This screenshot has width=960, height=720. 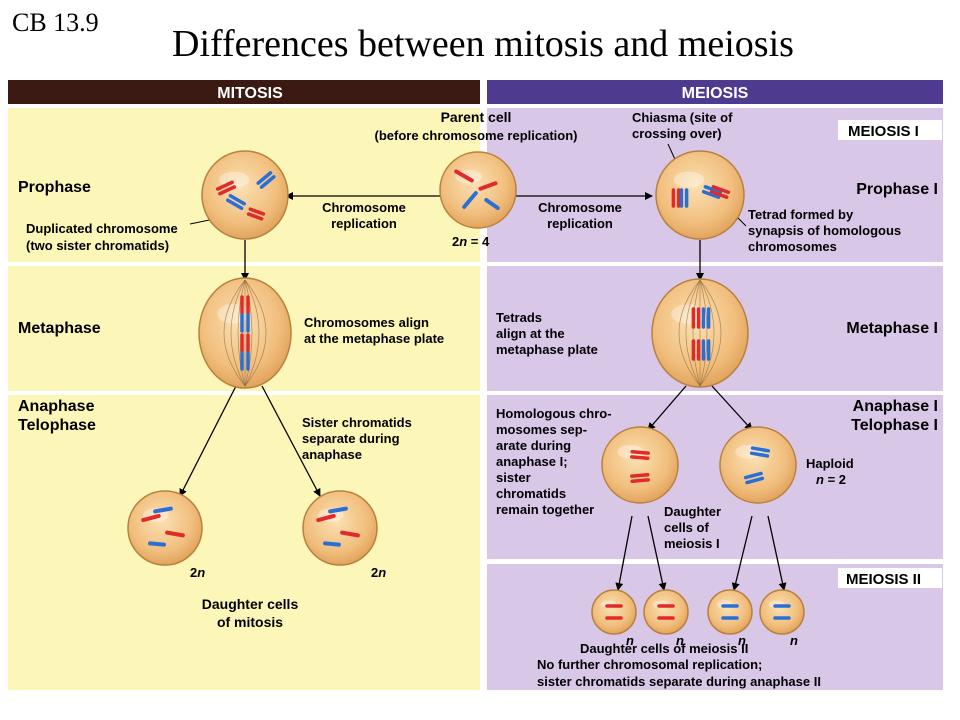 What do you see at coordinates (892, 328) in the screenshot?
I see `meiosis-stage-metaphase: Metaphase I` at bounding box center [892, 328].